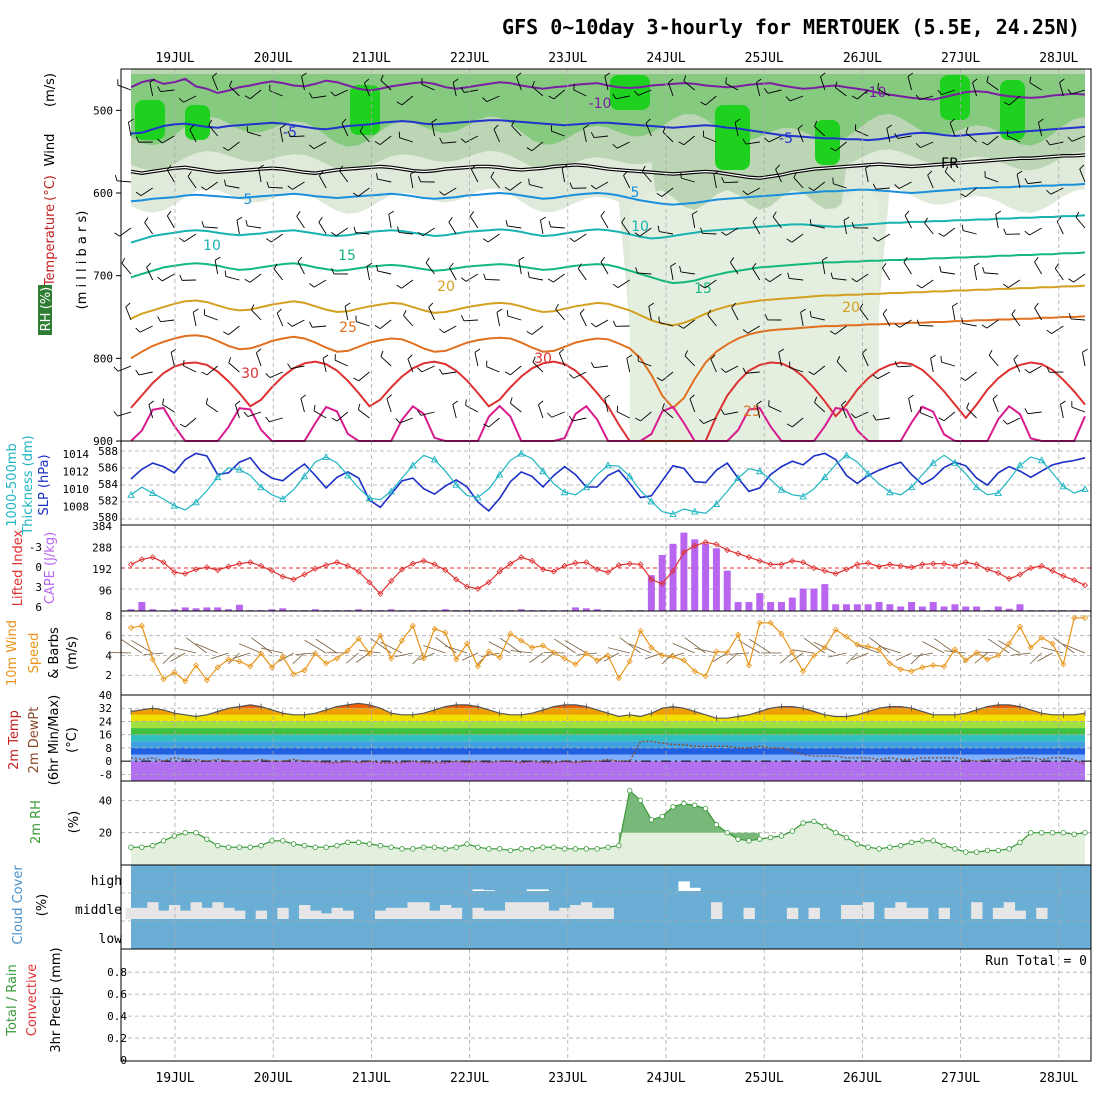  Describe the element at coordinates (103, 276) in the screenshot. I see `ua-ytick: 700` at that location.